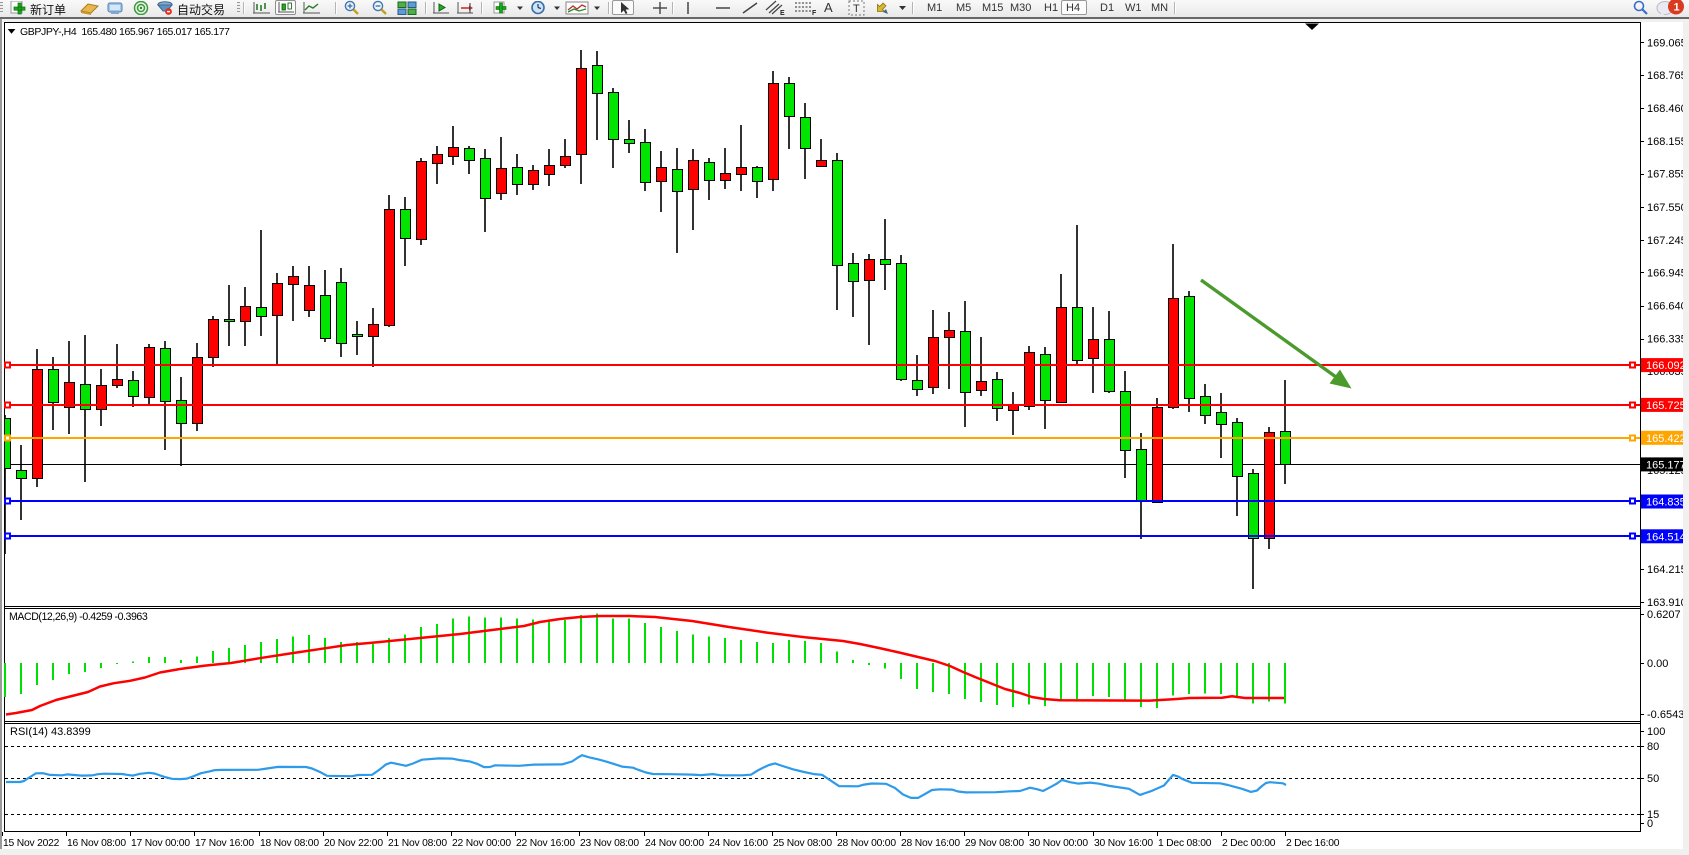 The height and width of the screenshot is (855, 1689). Describe the element at coordinates (1656, 732) in the screenshot. I see `svg-text: 100` at that location.